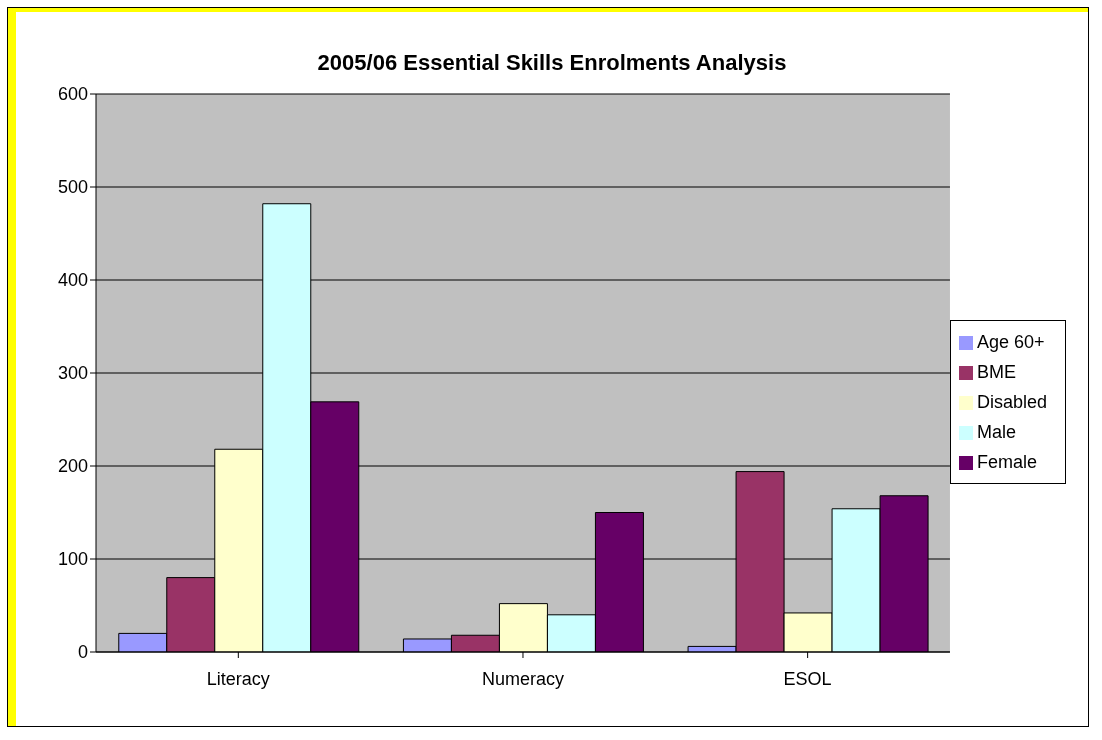  I want to click on y-tick-label: 100, so click(72, 559).